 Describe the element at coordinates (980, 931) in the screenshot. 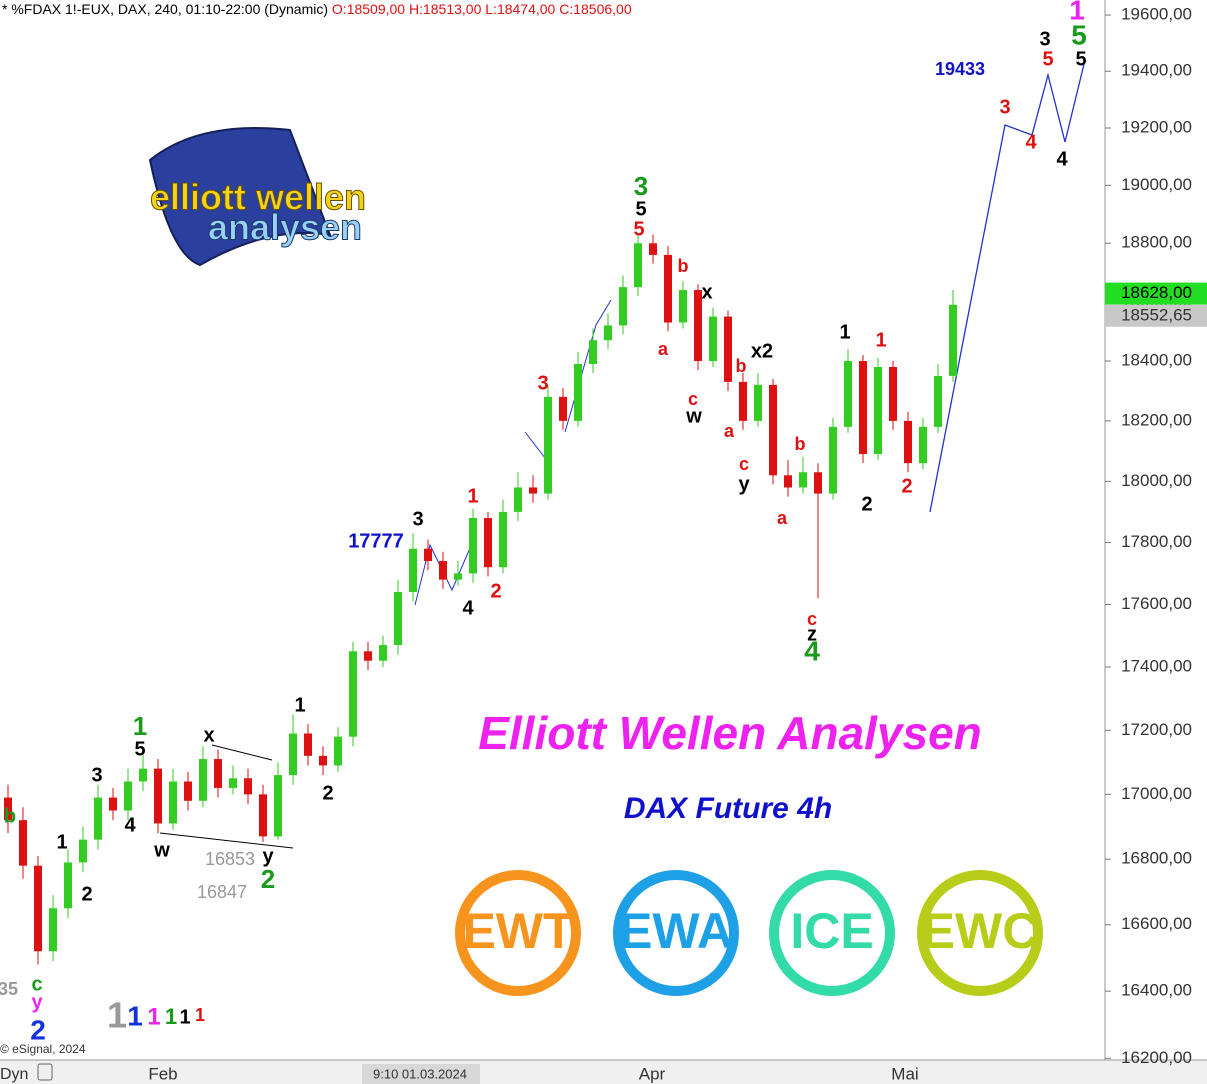

I see `badge-text: EWC` at that location.